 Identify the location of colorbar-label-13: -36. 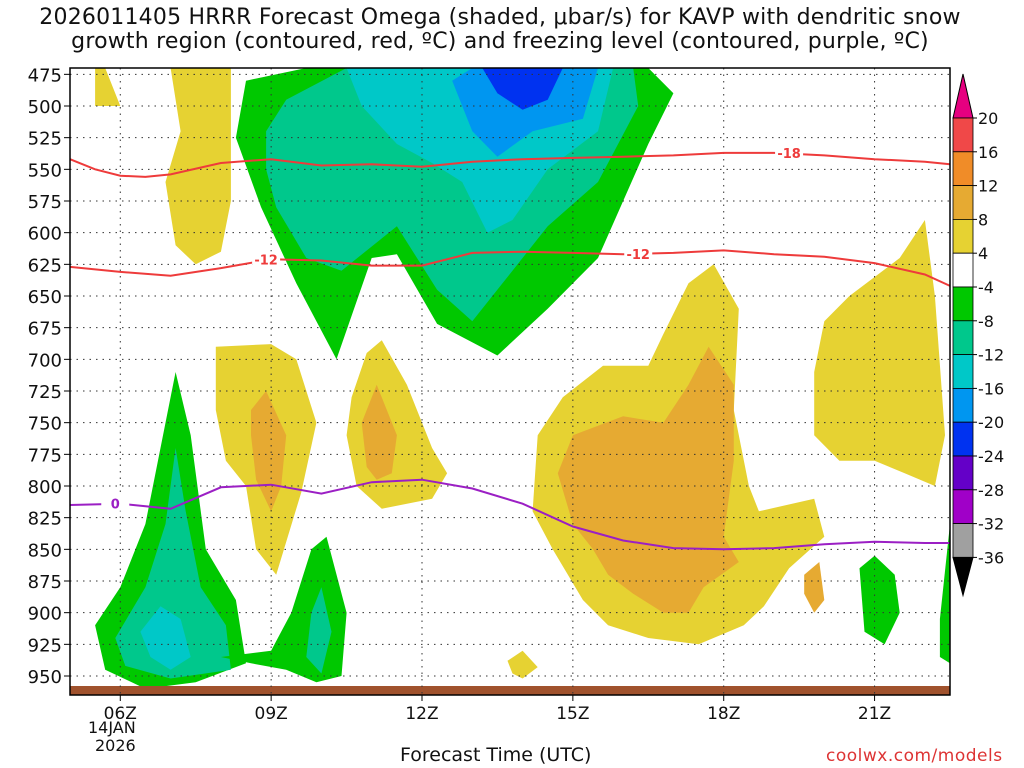
(991, 557).